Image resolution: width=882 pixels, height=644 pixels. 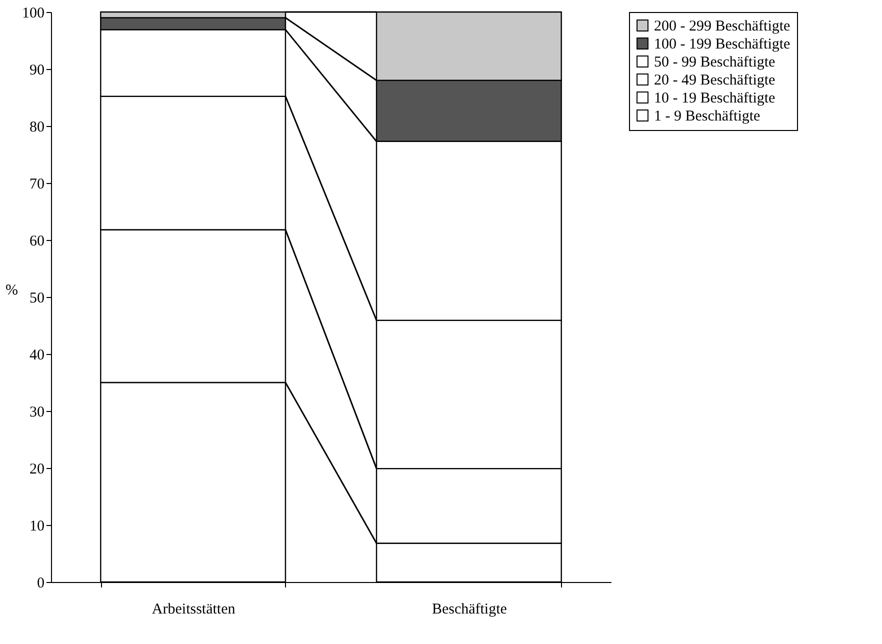 I want to click on y-axis-title: %, so click(x=12, y=290).